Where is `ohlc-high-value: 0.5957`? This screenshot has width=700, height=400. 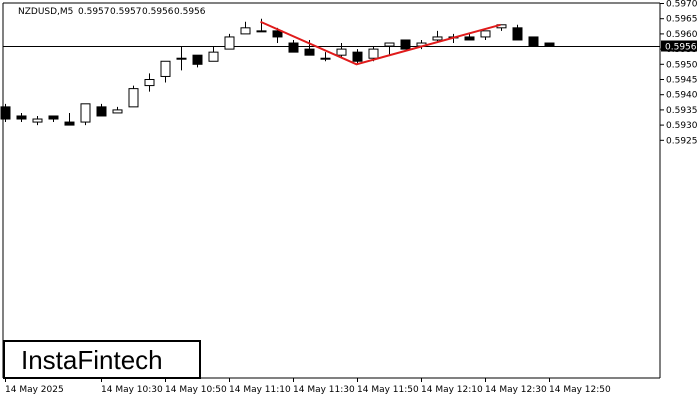 ohlc-high-value: 0.5957 is located at coordinates (126, 12).